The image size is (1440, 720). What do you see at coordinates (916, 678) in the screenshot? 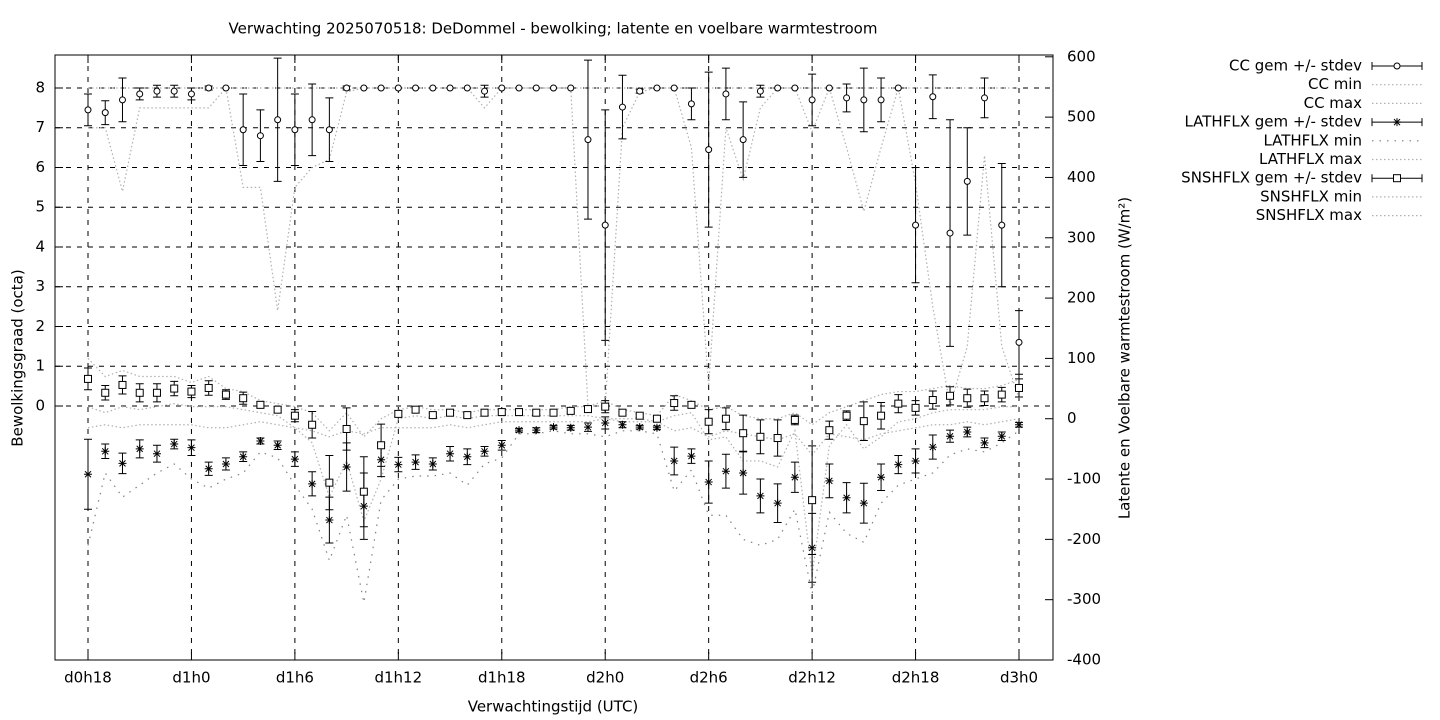
I see `x-tick-label: d2h18` at bounding box center [916, 678].